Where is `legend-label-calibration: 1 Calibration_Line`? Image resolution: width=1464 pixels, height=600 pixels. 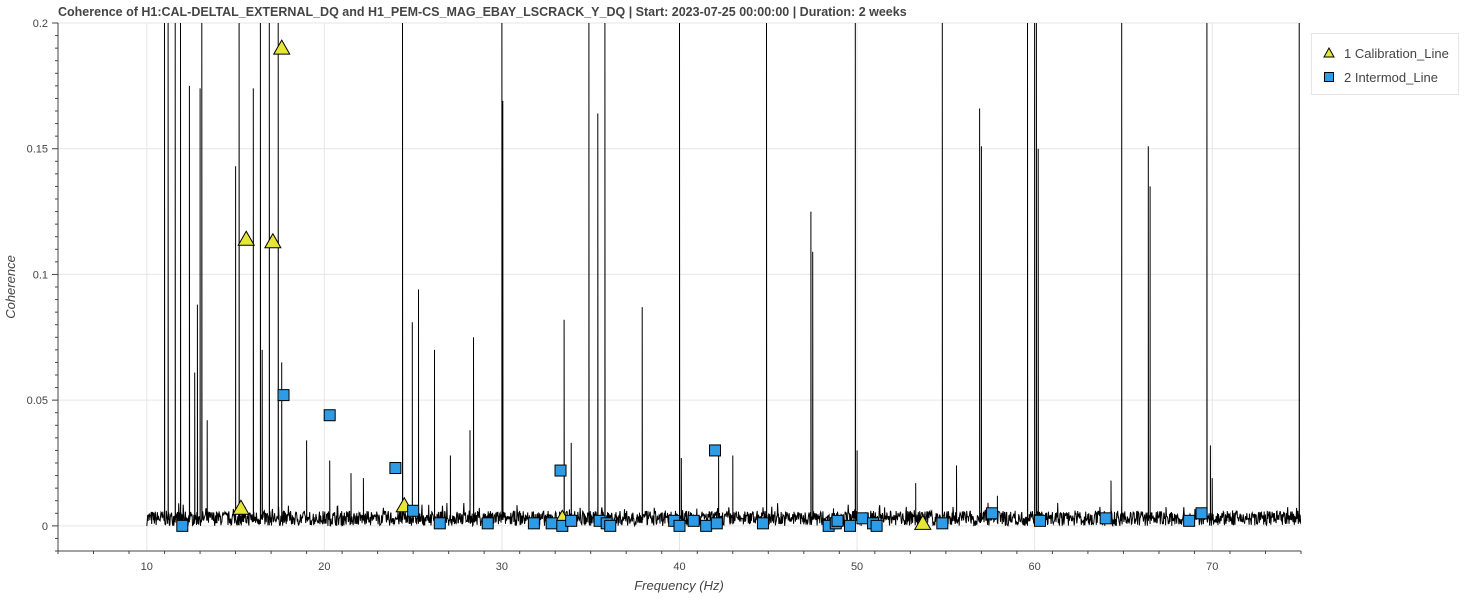
legend-label-calibration: 1 Calibration_Line is located at coordinates (1396, 53).